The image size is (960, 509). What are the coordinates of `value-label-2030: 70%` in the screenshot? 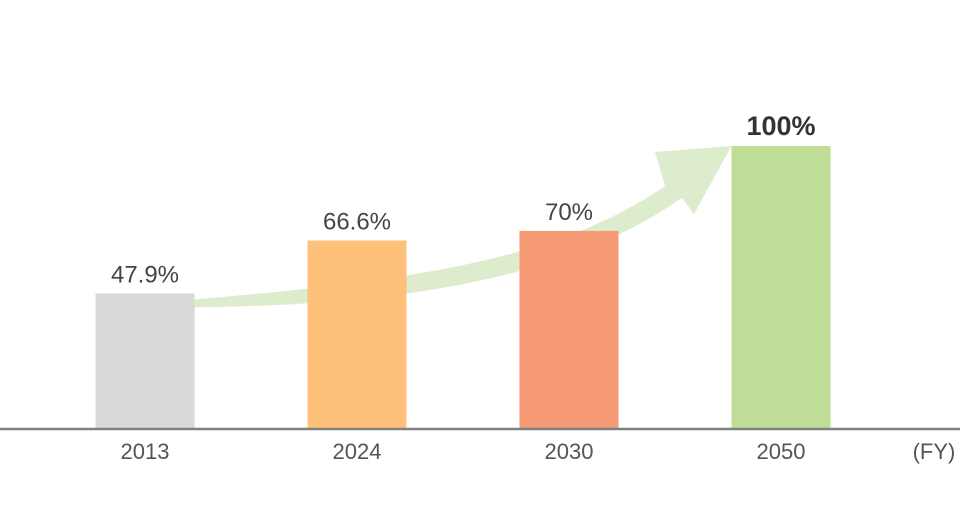 It's located at (569, 212).